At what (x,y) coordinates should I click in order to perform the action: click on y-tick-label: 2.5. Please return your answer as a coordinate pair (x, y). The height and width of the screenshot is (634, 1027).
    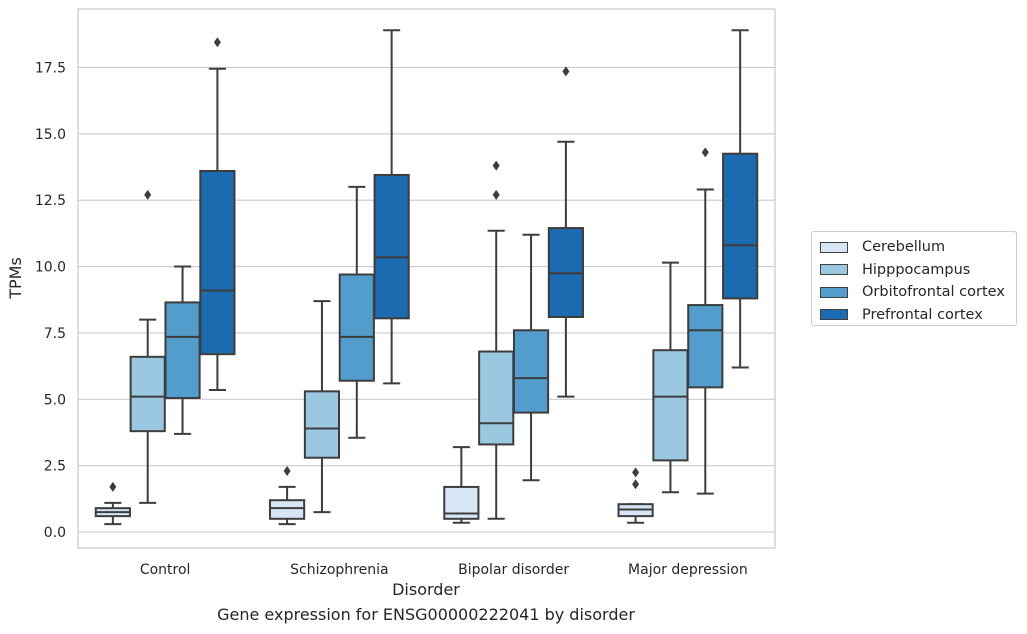
    Looking at the image, I should click on (55, 467).